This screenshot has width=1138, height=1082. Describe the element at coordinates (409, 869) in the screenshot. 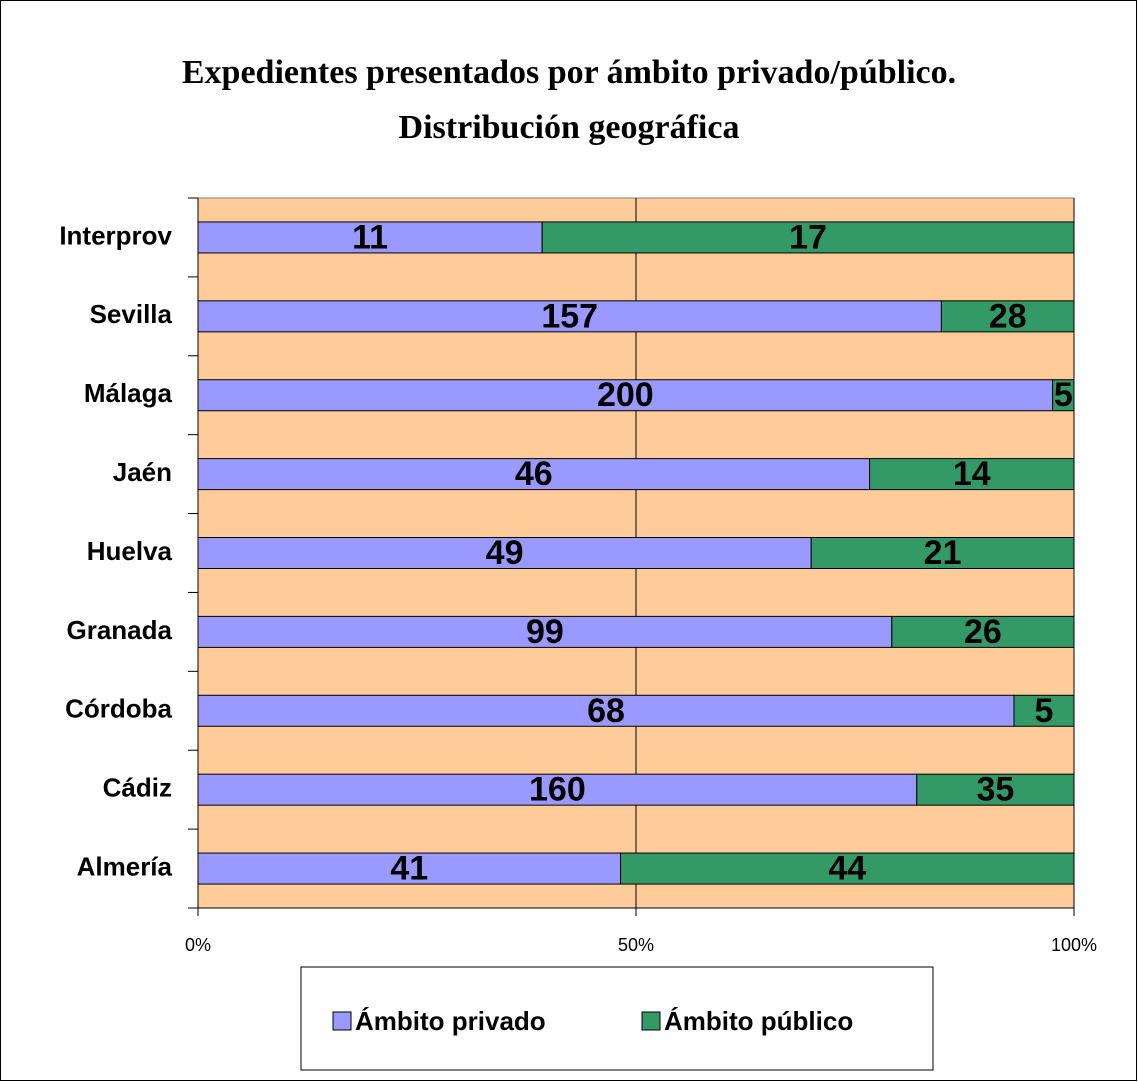

I see `data-label: 41` at that location.